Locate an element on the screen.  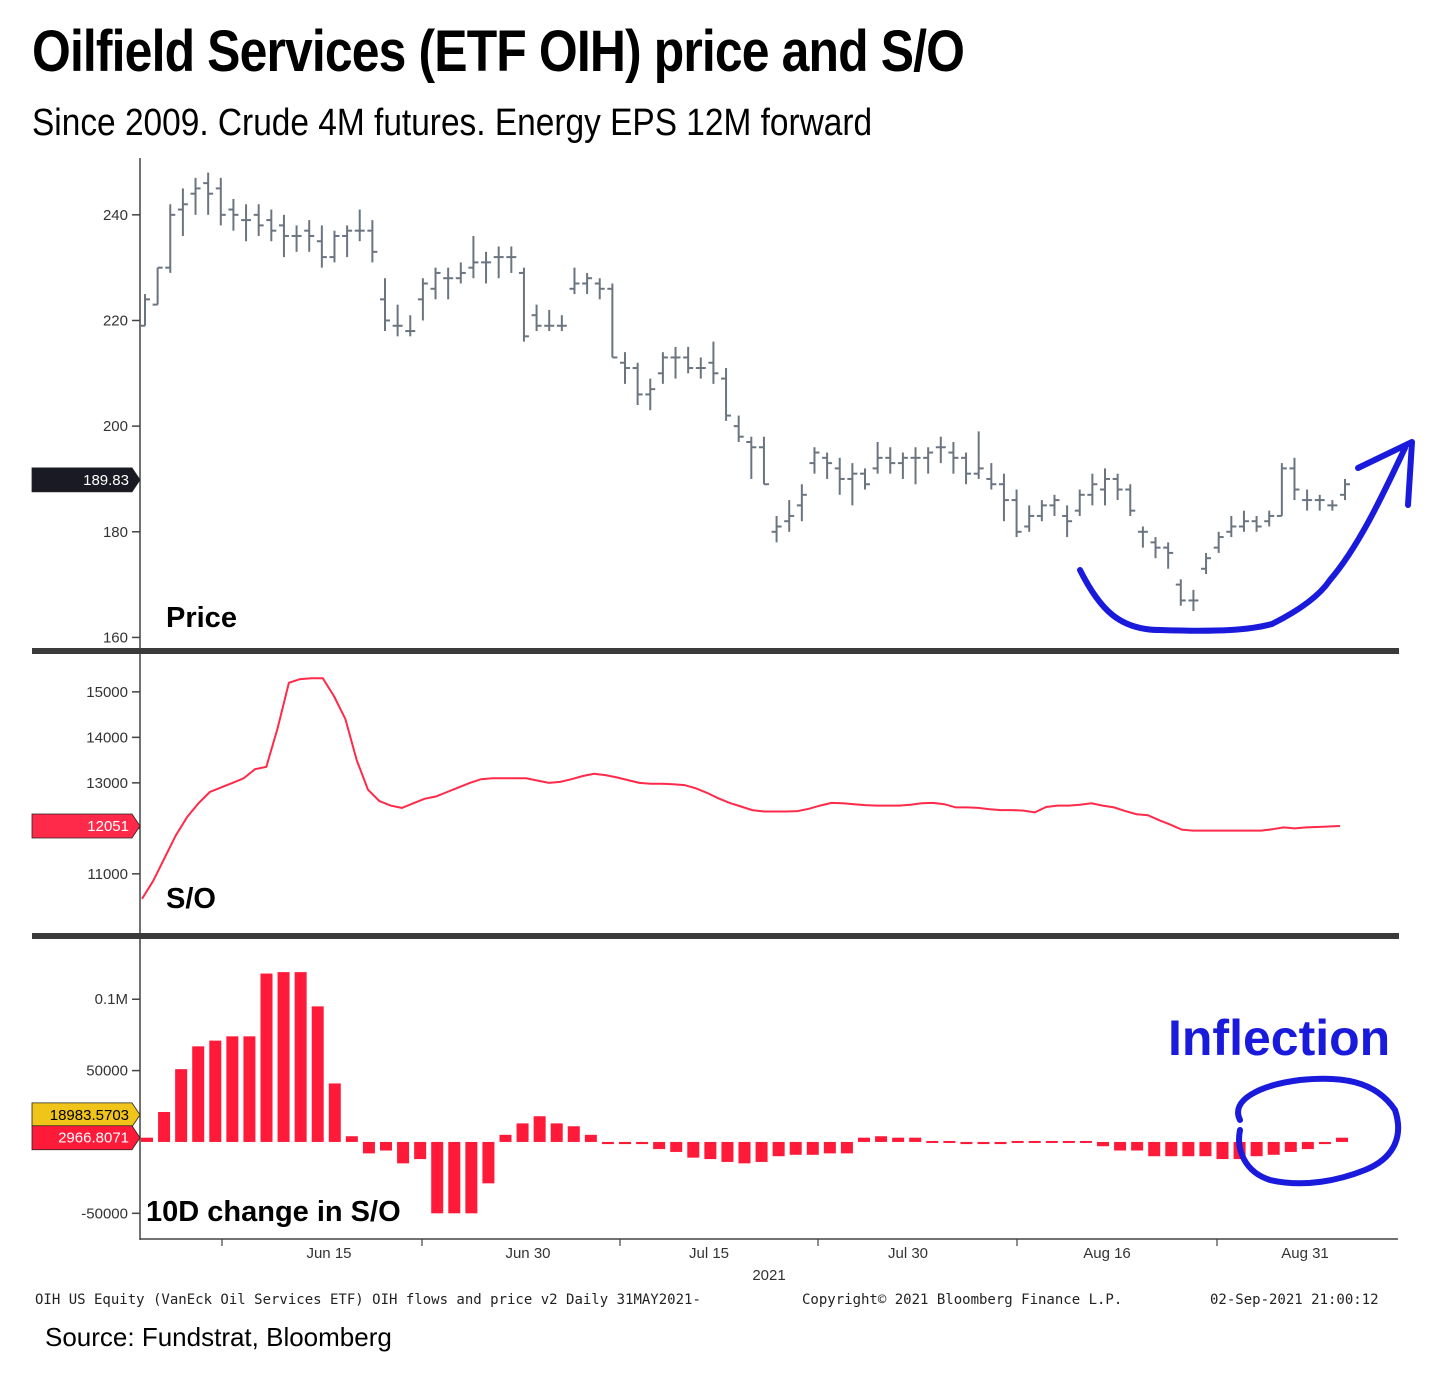
source-note: Source: Fundstrat, Bloomberg is located at coordinates (218, 1337).